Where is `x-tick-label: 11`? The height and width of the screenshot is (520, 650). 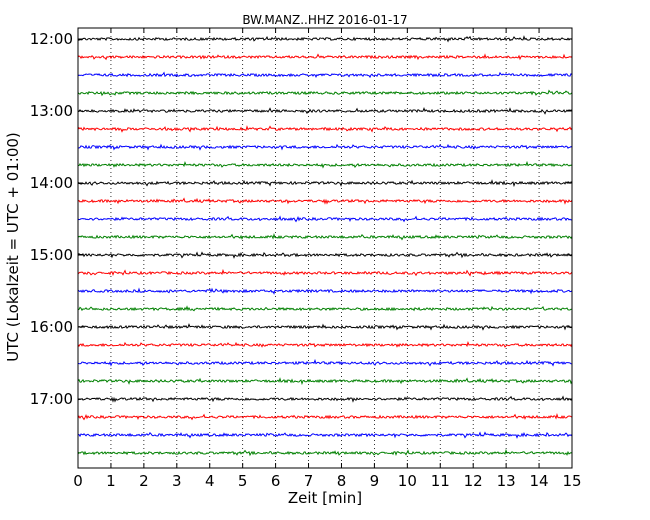 x-tick-label: 11 is located at coordinates (440, 481).